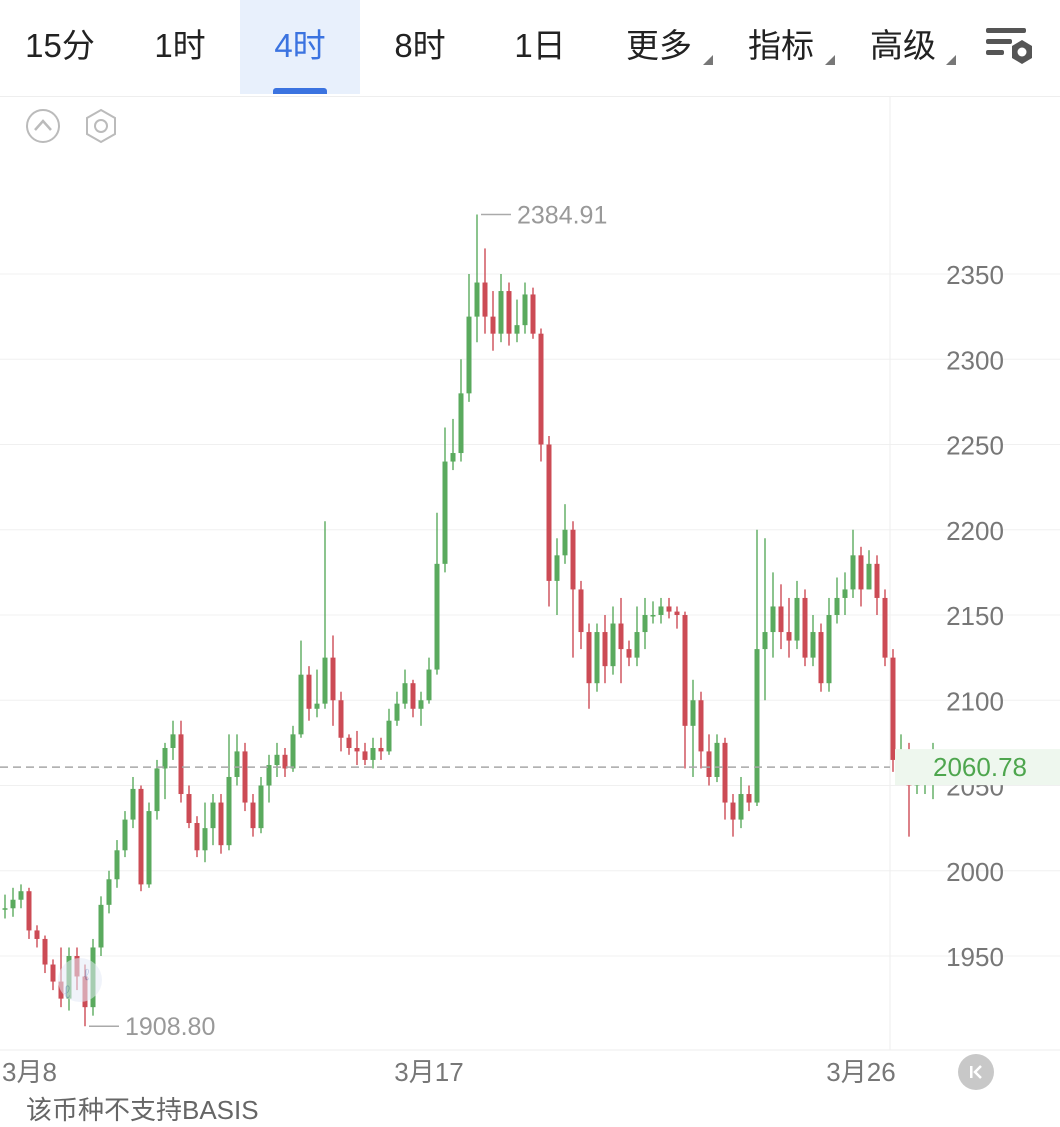 This screenshot has width=1060, height=1127. I want to click on chevron-up-circle-icon, so click(43, 126).